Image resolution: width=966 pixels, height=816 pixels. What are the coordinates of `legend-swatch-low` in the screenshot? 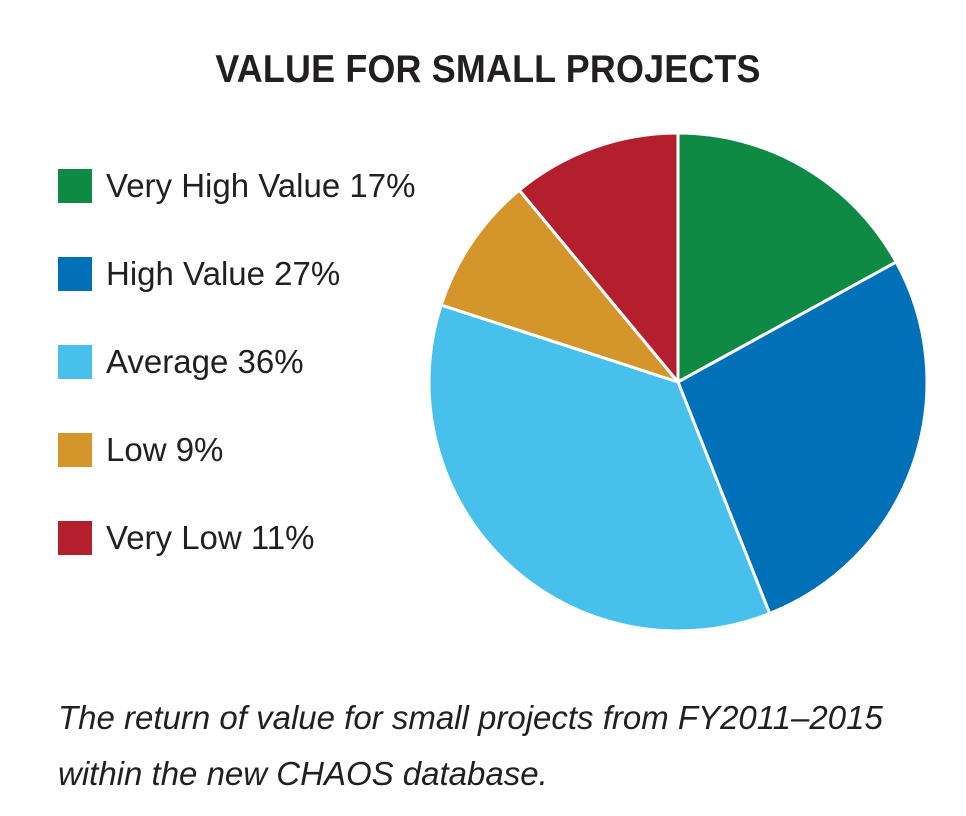 It's located at (75, 450).